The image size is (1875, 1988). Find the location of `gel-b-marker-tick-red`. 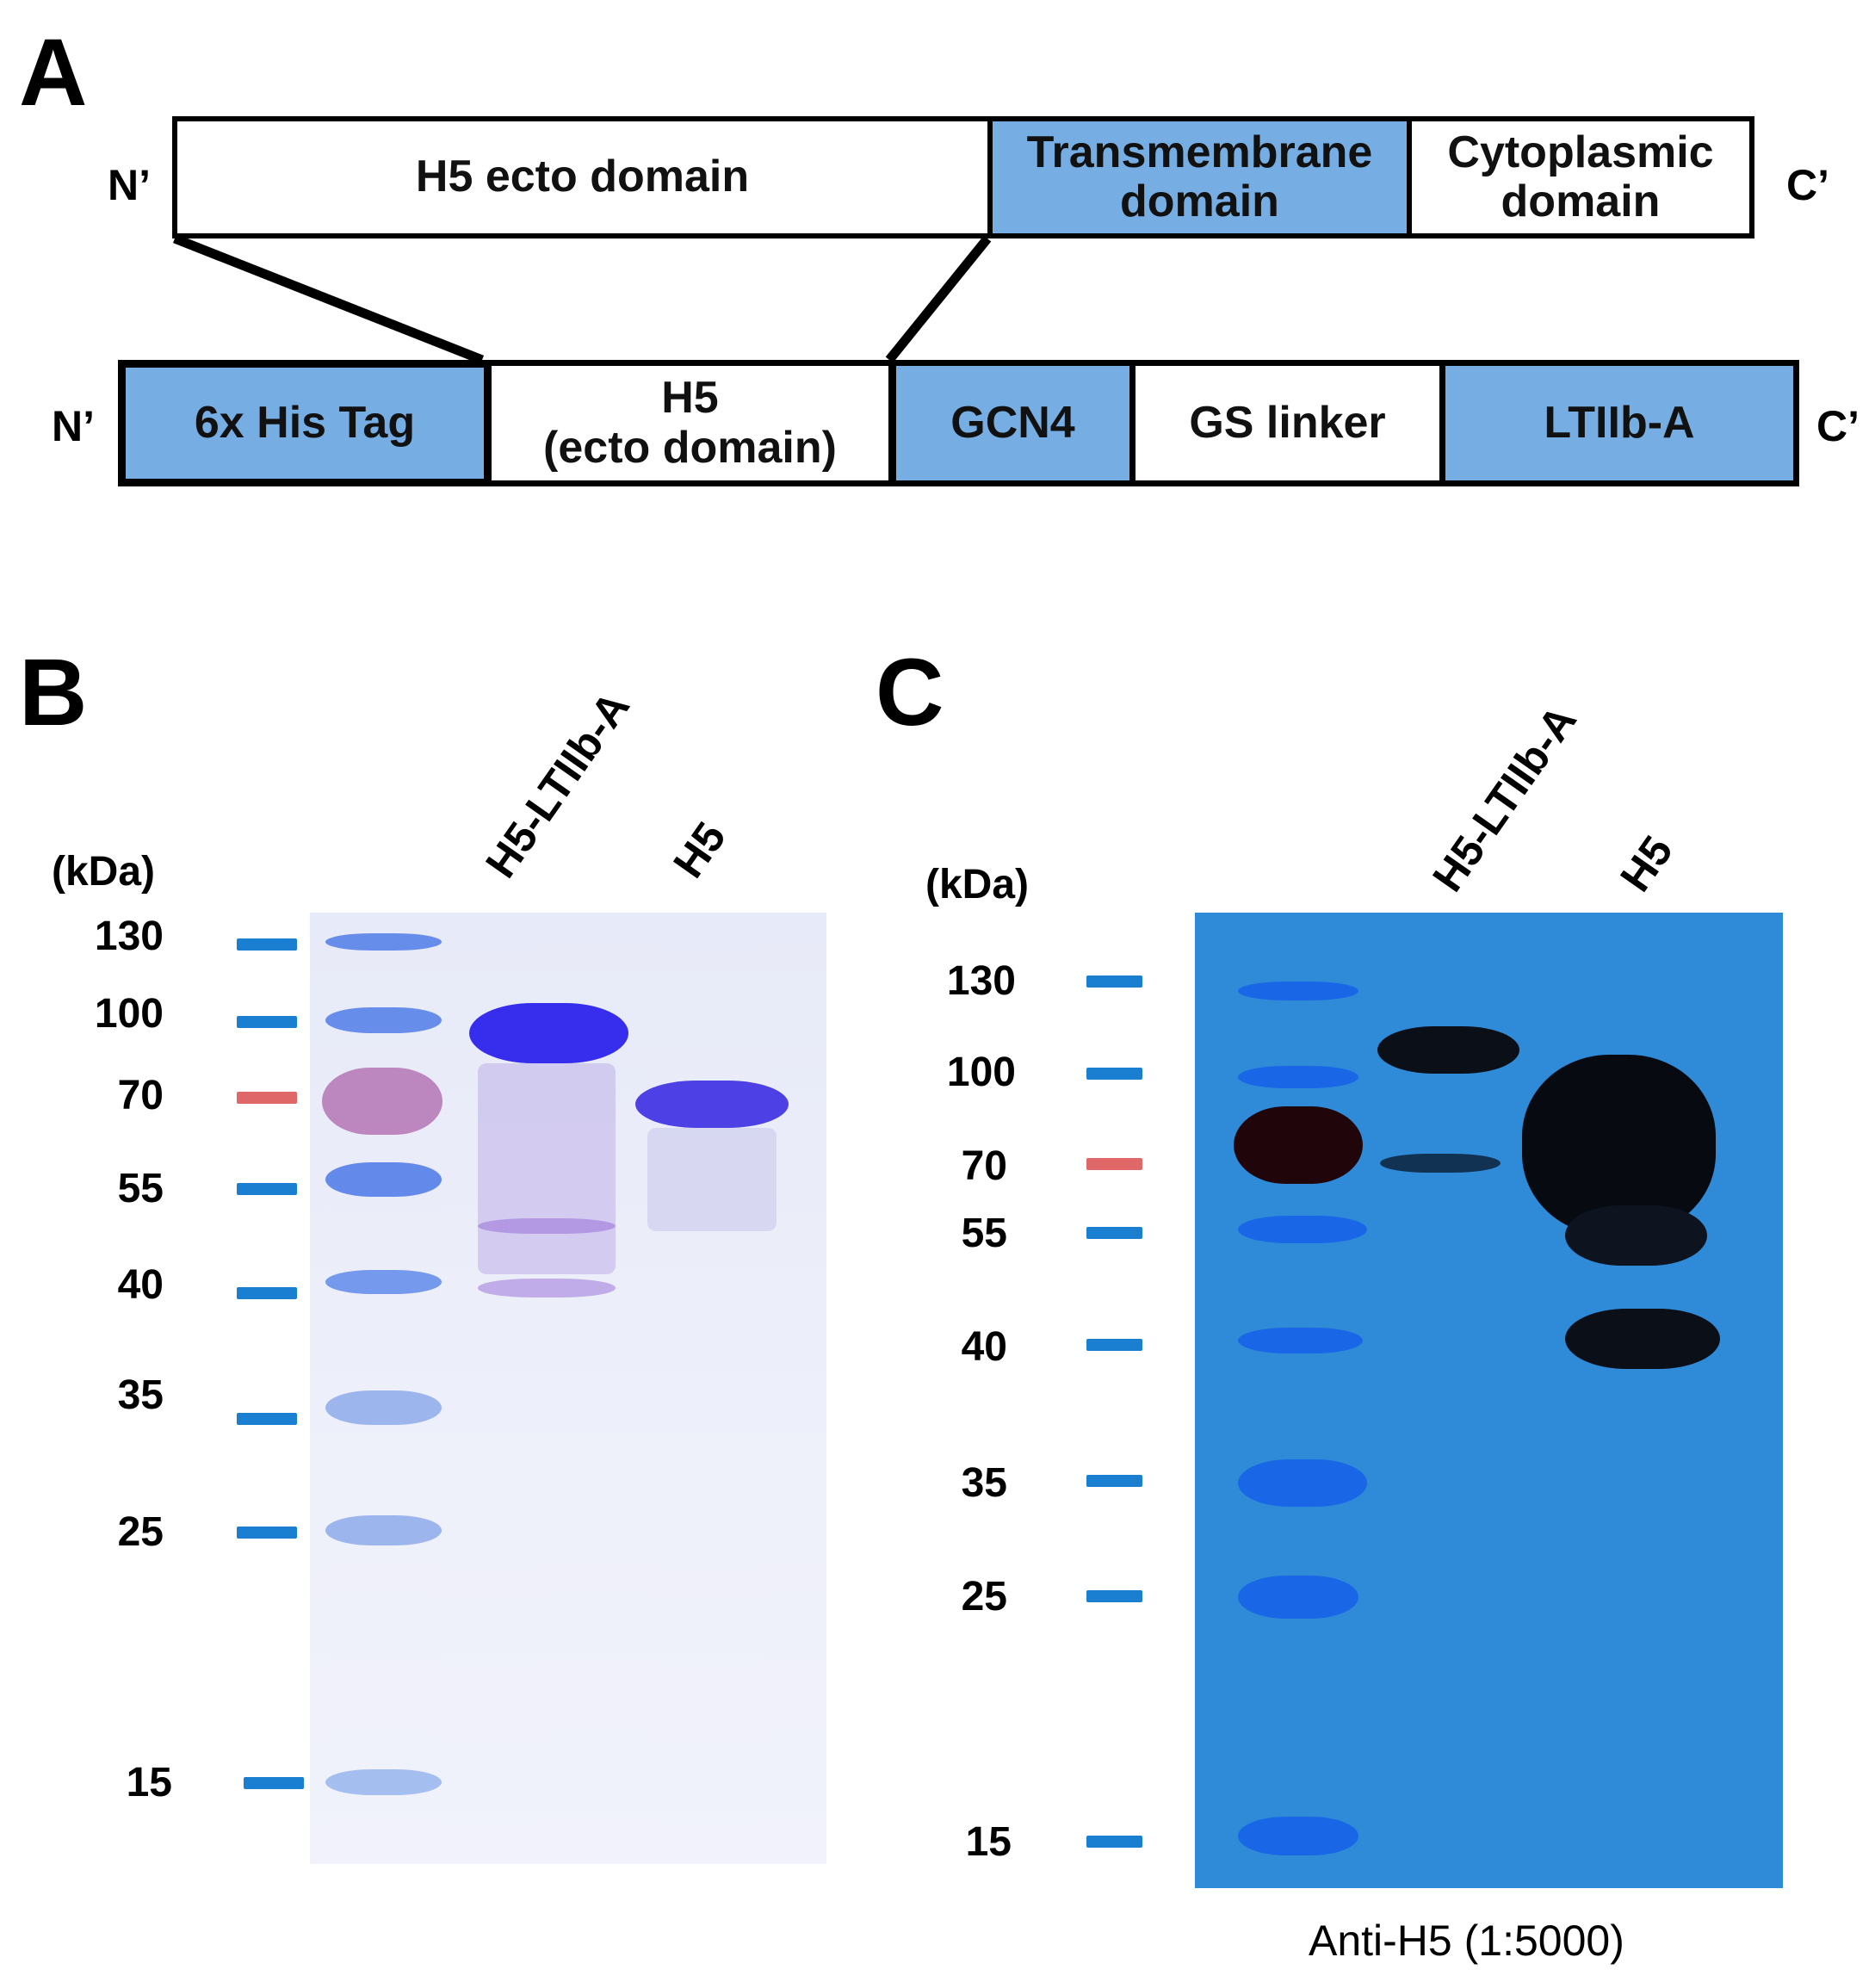

gel-b-marker-tick-red is located at coordinates (267, 1098).